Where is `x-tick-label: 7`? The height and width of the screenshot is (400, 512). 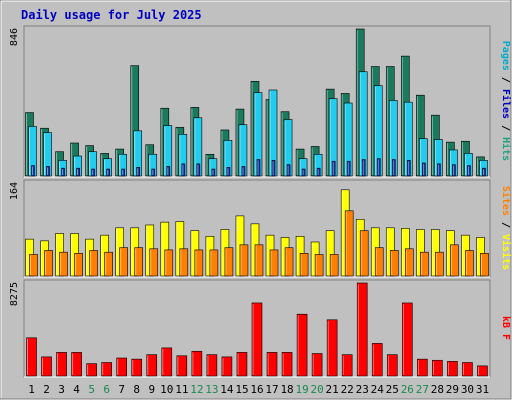
x-tick-label: 7 is located at coordinates (121, 389).